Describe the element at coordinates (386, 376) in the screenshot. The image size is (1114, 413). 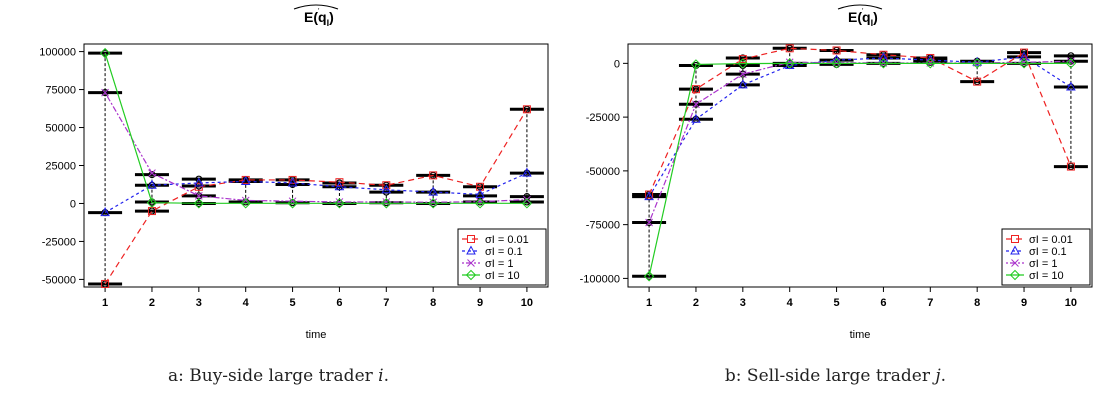
I see `caption-a-end: .` at that location.